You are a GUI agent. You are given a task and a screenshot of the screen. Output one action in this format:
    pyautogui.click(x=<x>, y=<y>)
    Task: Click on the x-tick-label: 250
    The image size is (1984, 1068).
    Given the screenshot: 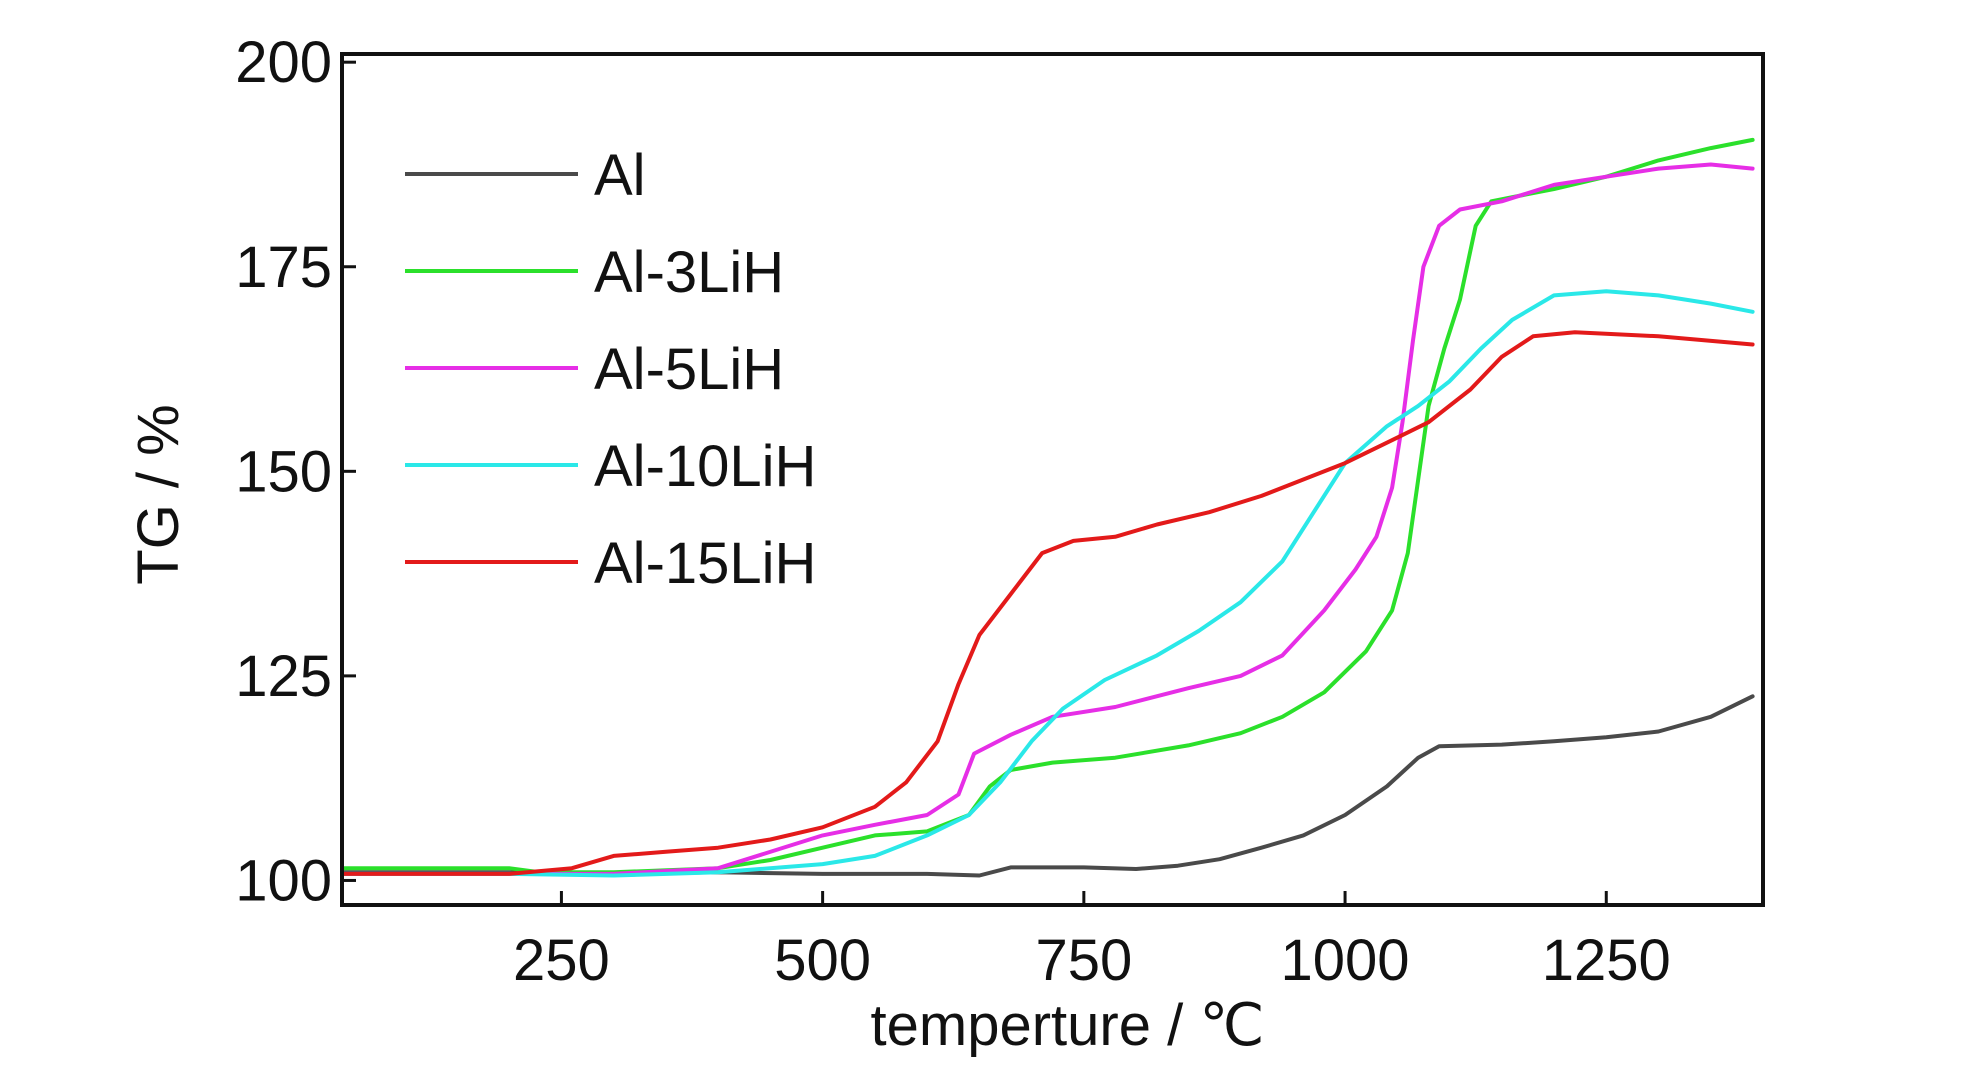 What is the action you would take?
    pyautogui.click(x=561, y=960)
    